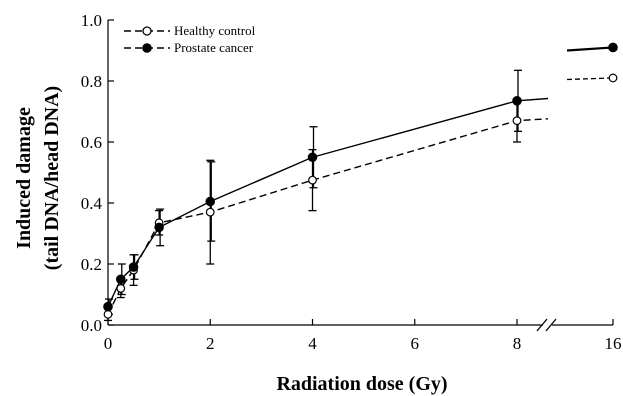 This screenshot has height=396, width=623. I want to click on y-tick-label: 0.8, so click(91, 81).